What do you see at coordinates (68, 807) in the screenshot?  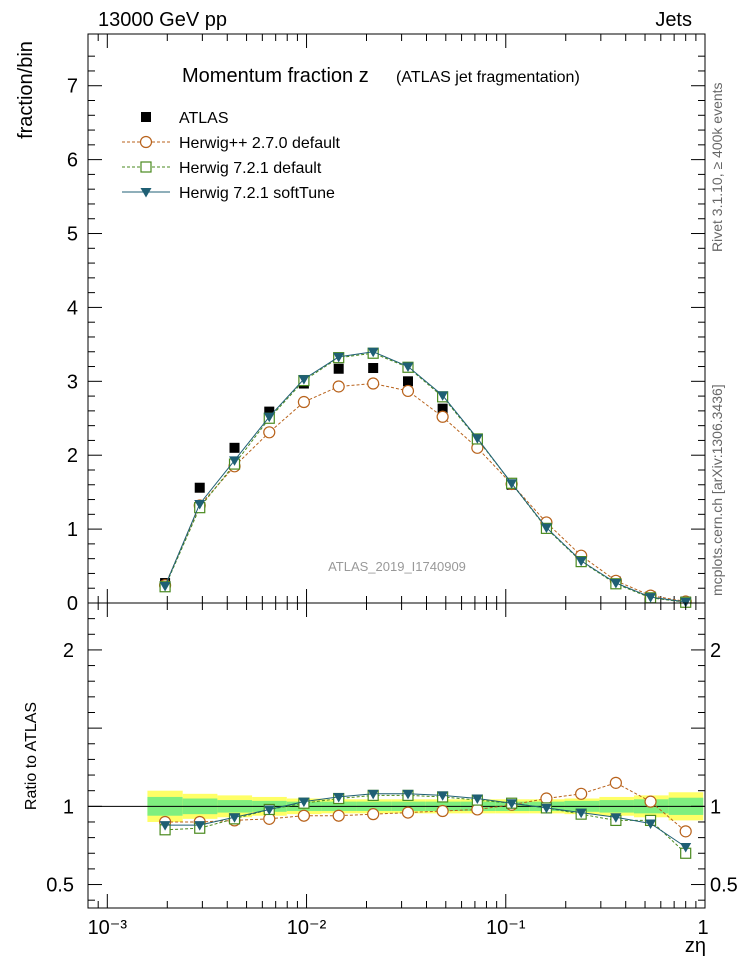 I see `ratio-y-tick-label: 1` at bounding box center [68, 807].